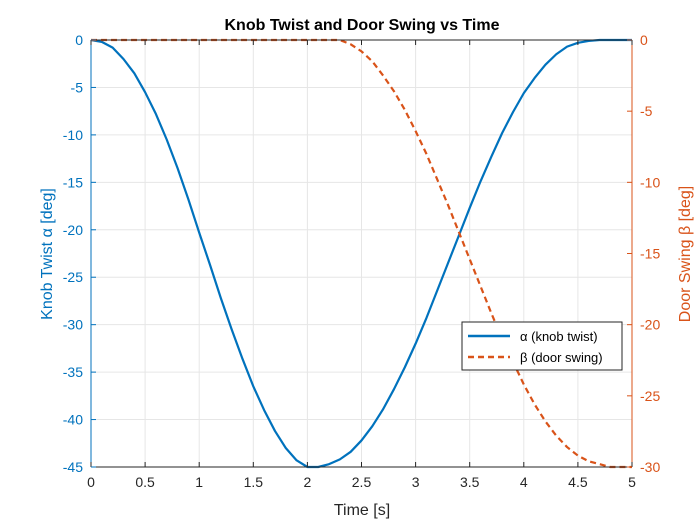 This screenshot has width=700, height=525. What do you see at coordinates (73, 135) in the screenshot?
I see `y-left-tick-label: -10` at bounding box center [73, 135].